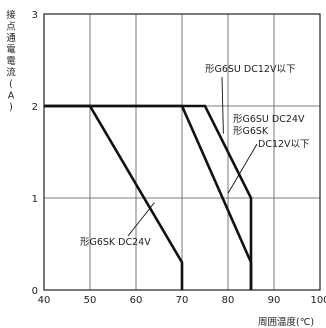 The width and height of the screenshot is (326, 328). Describe the element at coordinates (11, 96) in the screenshot. I see `y-axis-label-char: A` at that location.